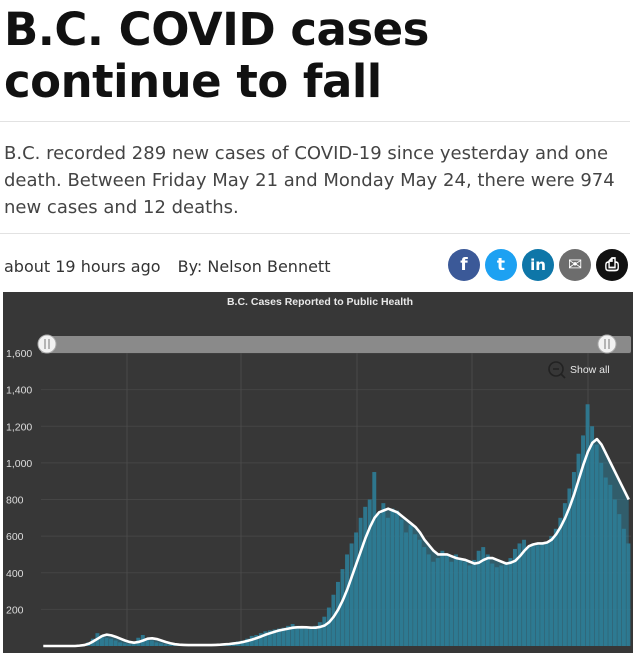  I want to click on facebook-icon: f, so click(464, 265).